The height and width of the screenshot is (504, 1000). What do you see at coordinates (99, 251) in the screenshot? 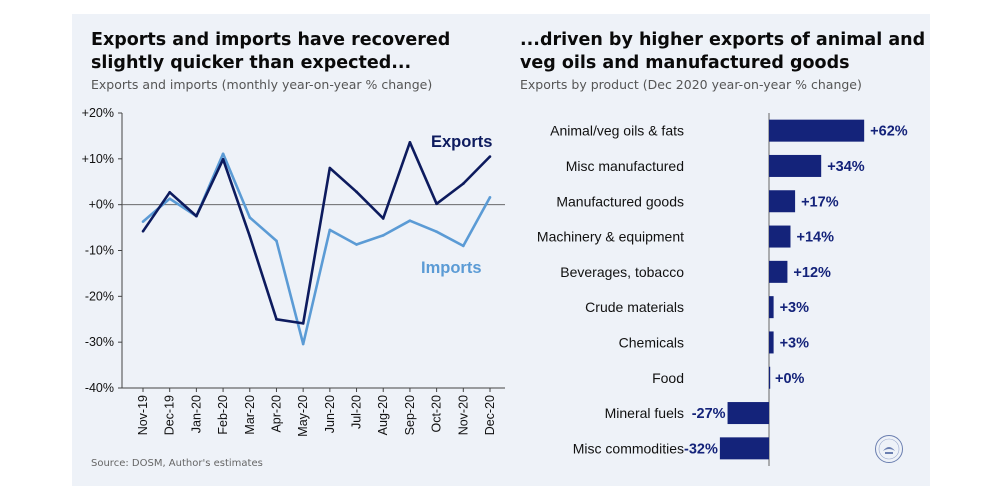
I see `y-tick-label: -10%` at bounding box center [99, 251].